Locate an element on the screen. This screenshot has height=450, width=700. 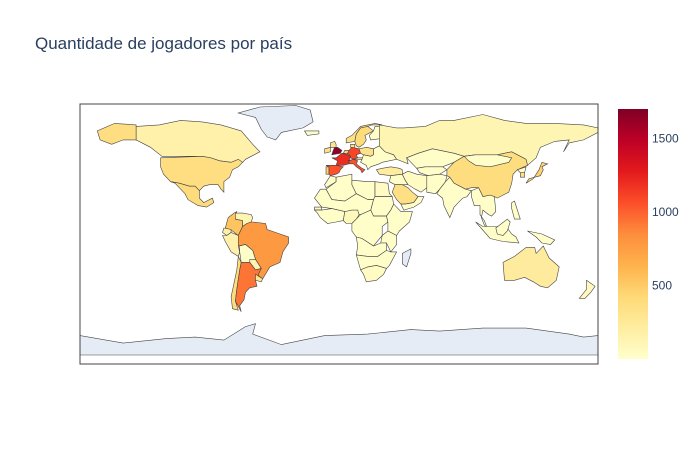
country-uruguay is located at coordinates (259, 278).